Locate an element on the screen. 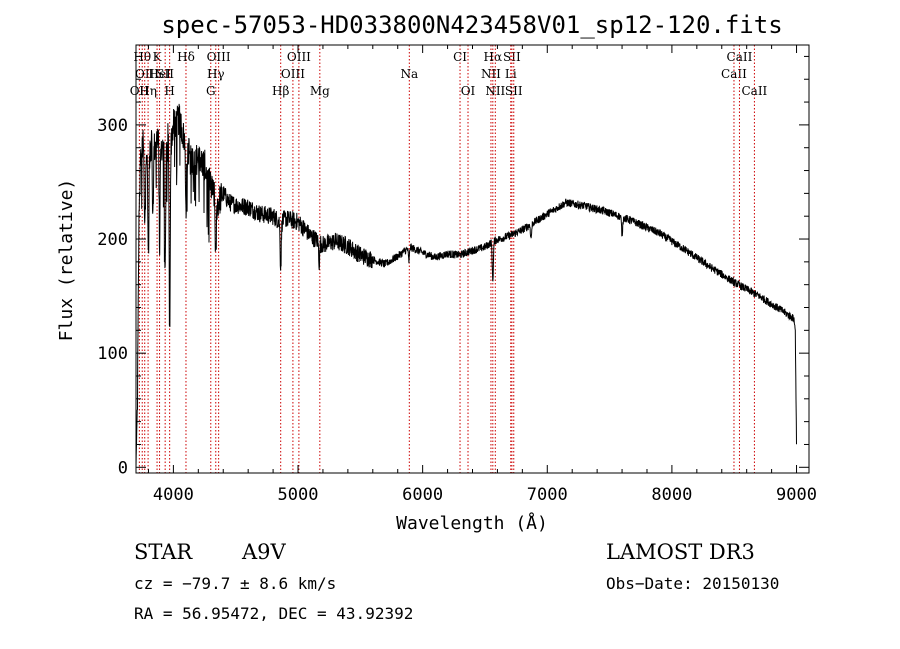  x-tick-label: 6000 is located at coordinates (422, 495).